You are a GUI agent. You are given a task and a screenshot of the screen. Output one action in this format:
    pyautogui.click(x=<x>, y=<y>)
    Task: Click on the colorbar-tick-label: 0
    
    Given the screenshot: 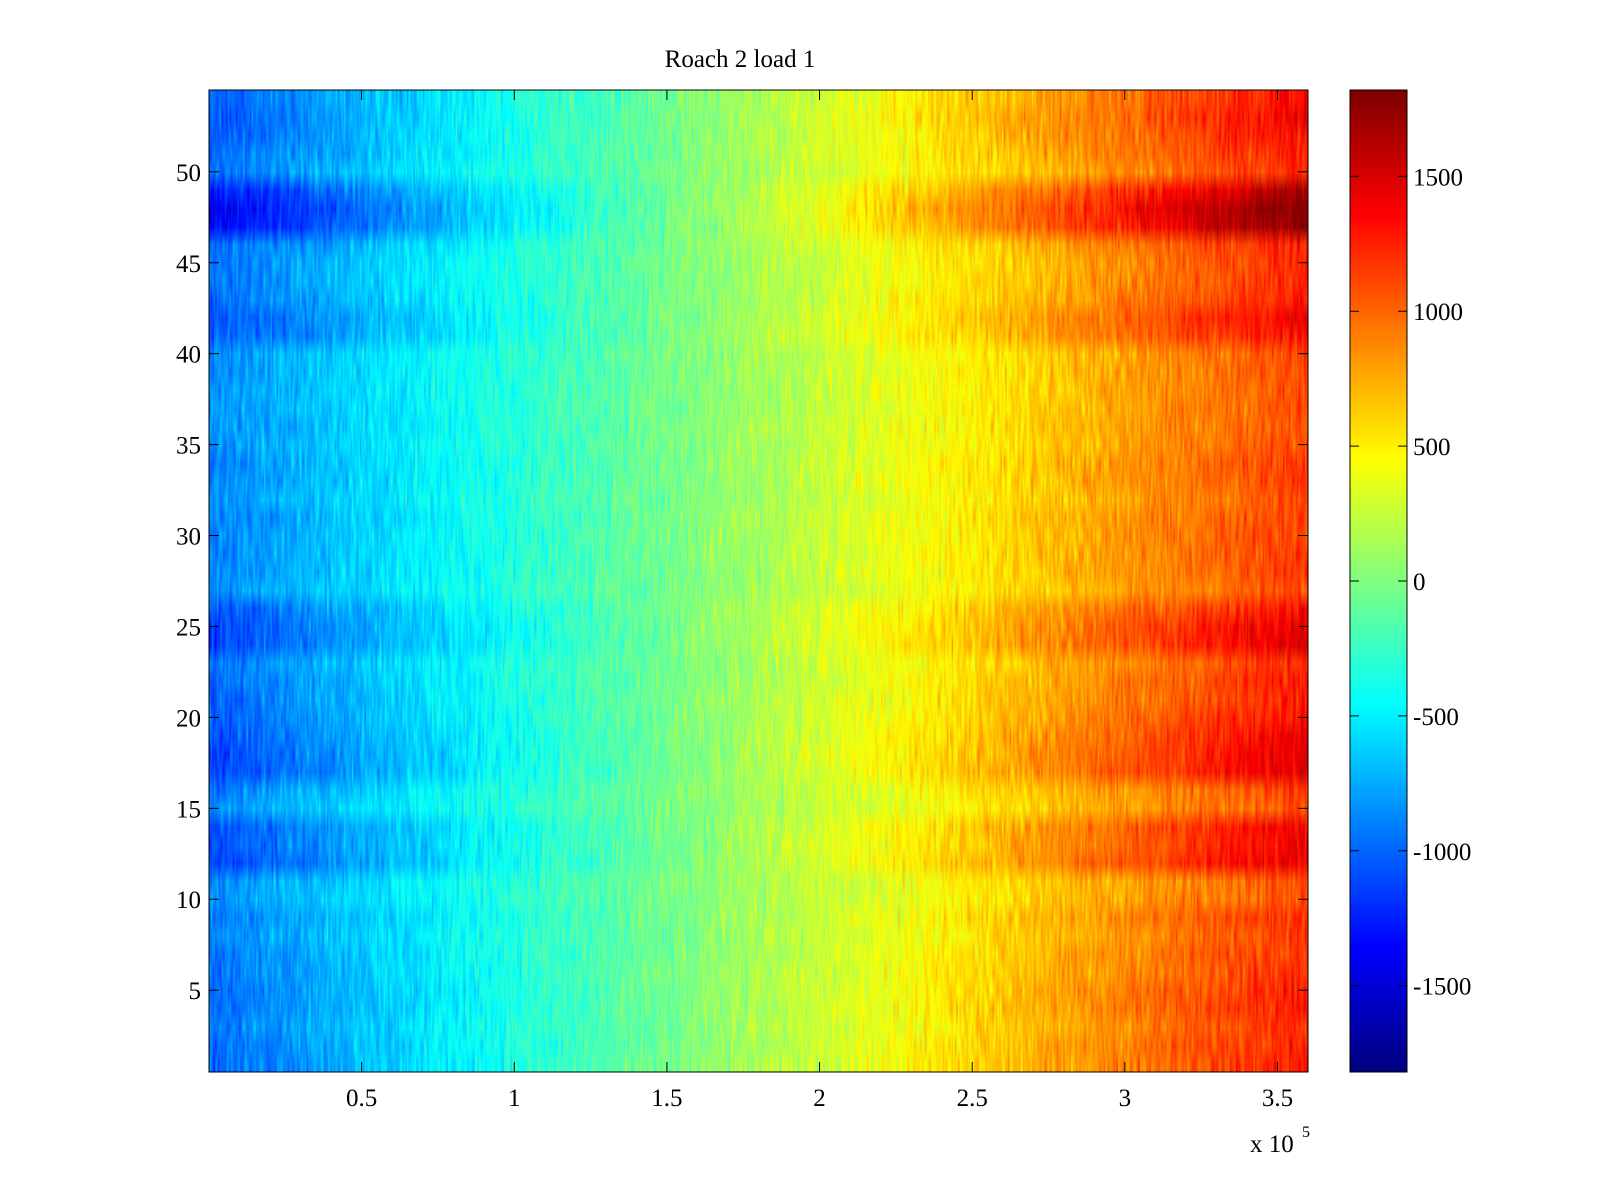 What is the action you would take?
    pyautogui.click(x=1419, y=582)
    